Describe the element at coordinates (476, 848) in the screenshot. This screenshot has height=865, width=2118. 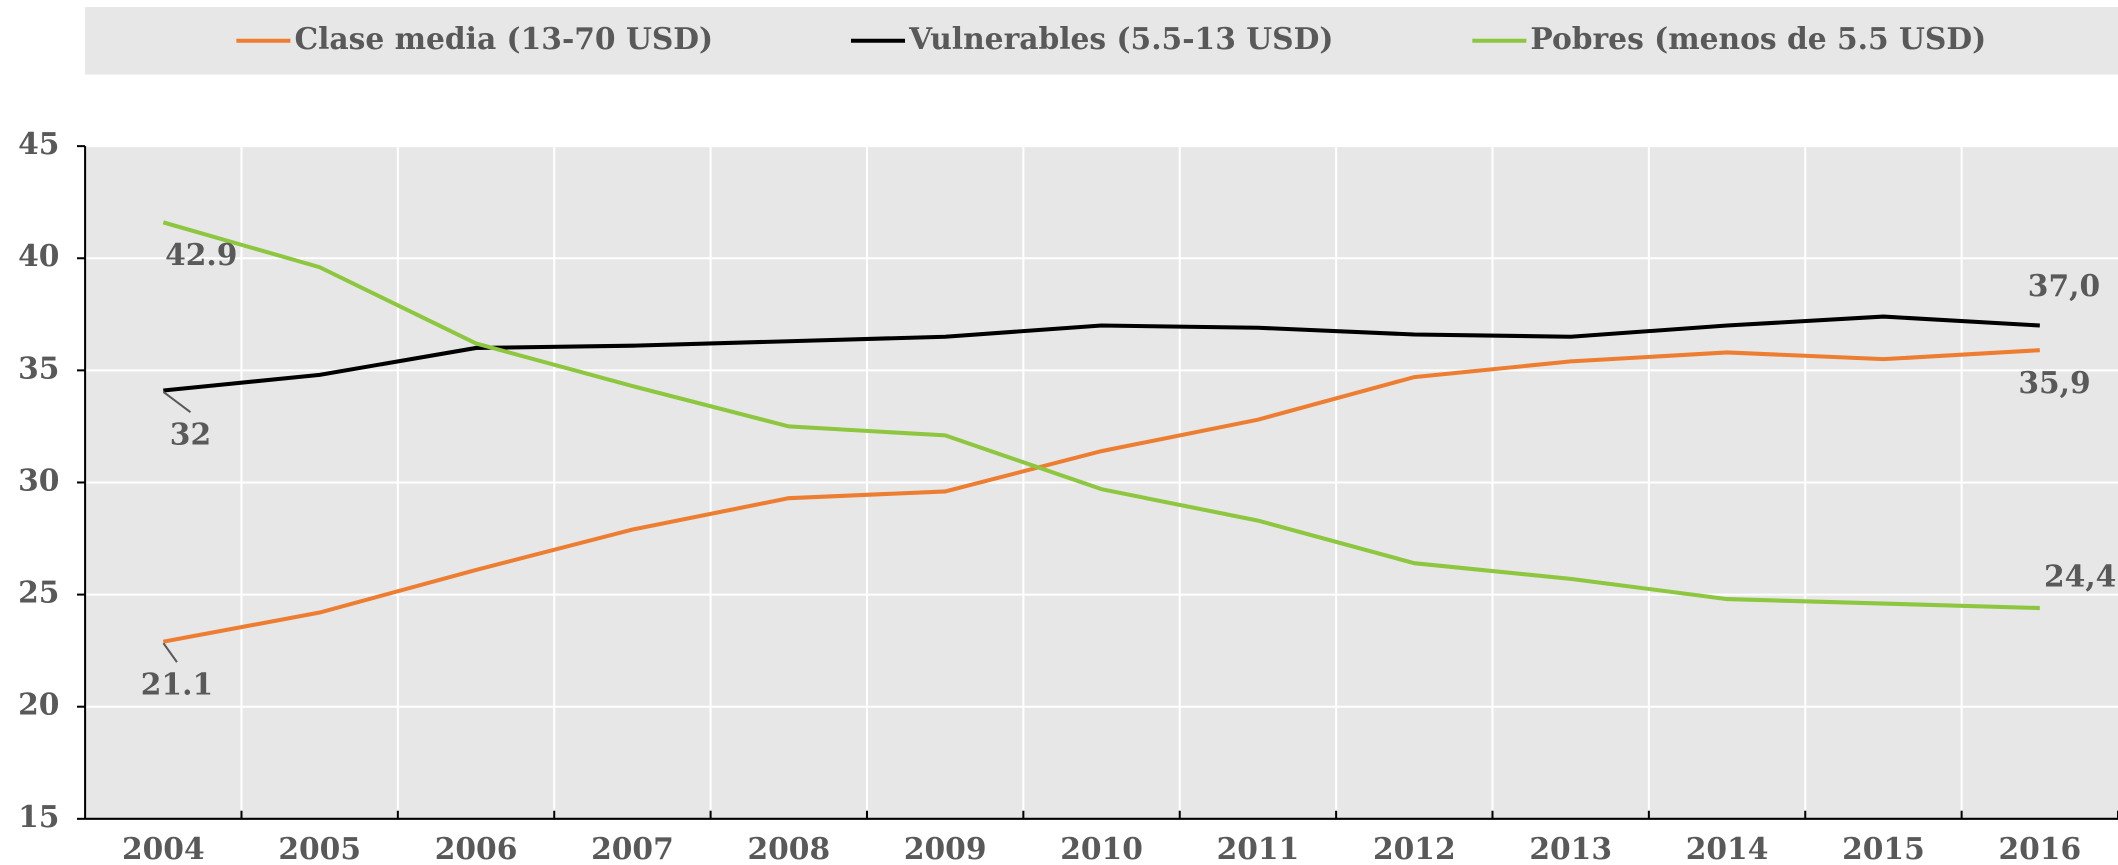
I see `x-tick-label: 2006` at that location.